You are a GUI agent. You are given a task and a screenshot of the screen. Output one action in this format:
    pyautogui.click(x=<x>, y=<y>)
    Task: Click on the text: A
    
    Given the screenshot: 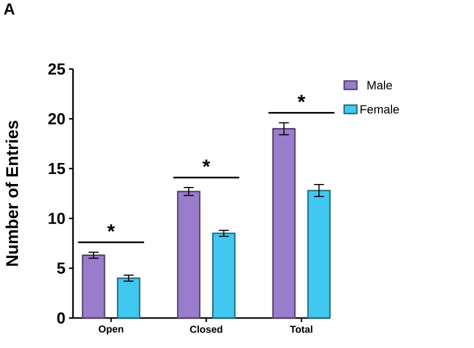 What is the action you would take?
    pyautogui.click(x=9, y=9)
    